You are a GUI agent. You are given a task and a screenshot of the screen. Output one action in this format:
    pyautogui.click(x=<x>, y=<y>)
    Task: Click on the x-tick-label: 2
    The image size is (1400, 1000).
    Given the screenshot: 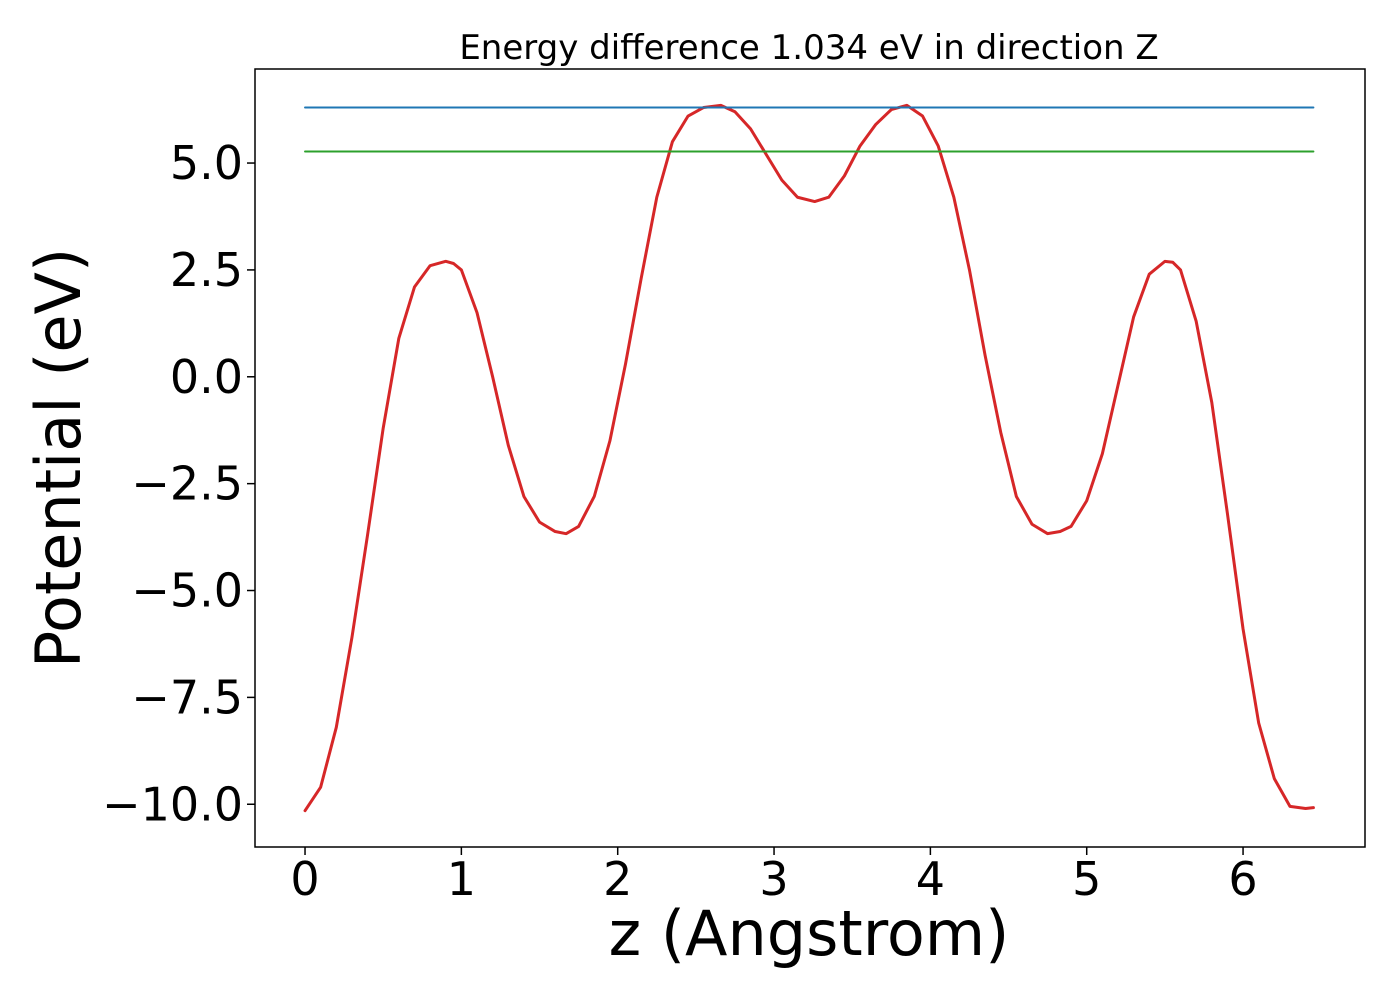 What is the action you would take?
    pyautogui.click(x=617, y=879)
    